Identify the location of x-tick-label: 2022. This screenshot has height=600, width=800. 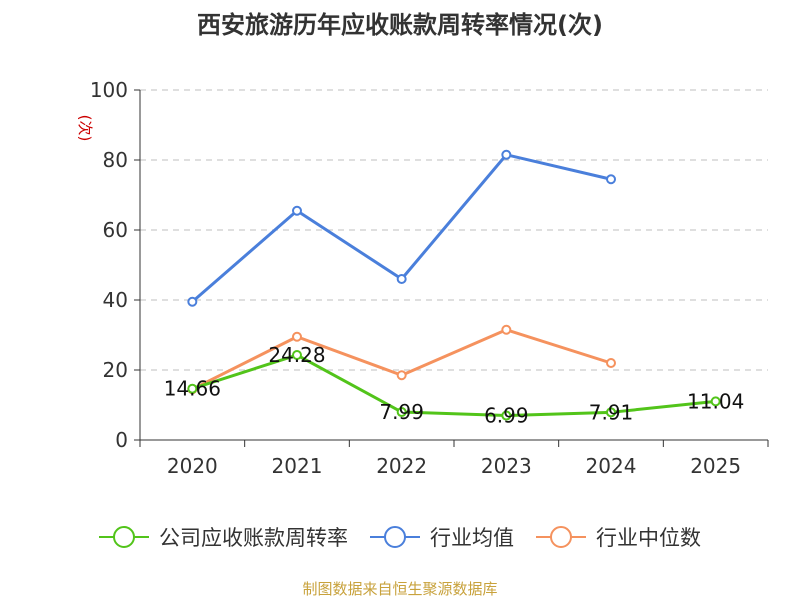
(401, 466).